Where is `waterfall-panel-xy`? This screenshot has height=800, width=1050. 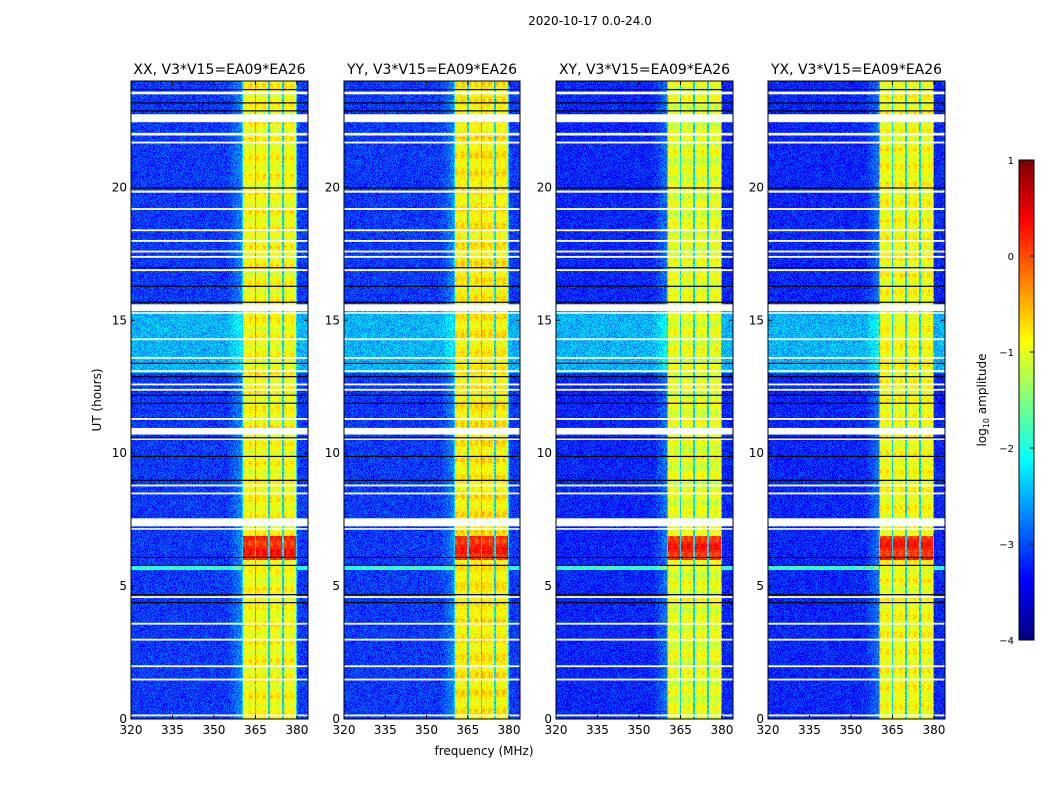 waterfall-panel-xy is located at coordinates (644, 400).